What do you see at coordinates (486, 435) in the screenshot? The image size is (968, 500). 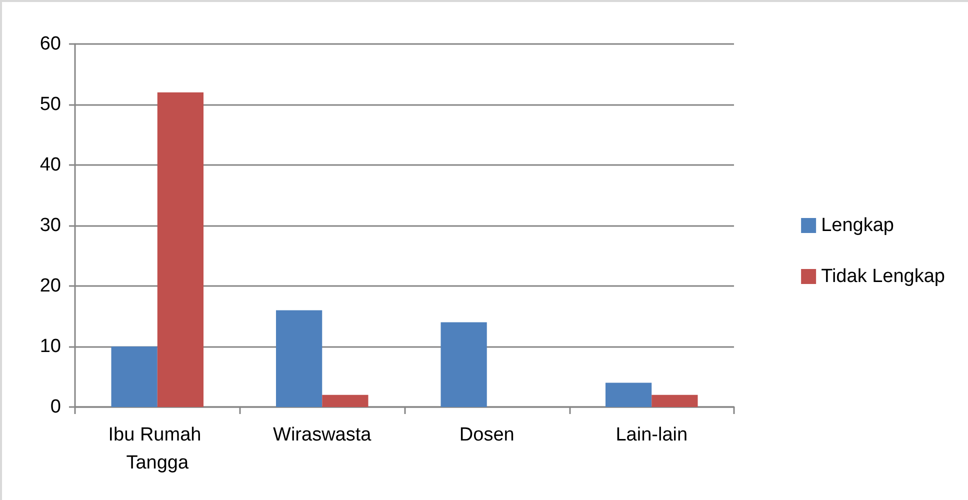 I see `x-tick-label: Dosen` at bounding box center [486, 435].